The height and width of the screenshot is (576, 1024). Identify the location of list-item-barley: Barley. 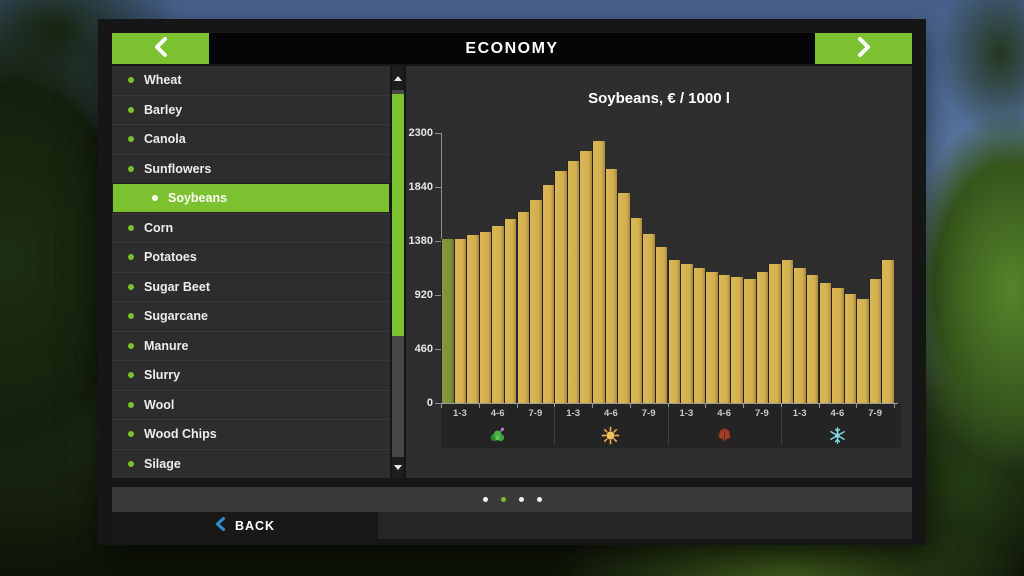
(251, 109).